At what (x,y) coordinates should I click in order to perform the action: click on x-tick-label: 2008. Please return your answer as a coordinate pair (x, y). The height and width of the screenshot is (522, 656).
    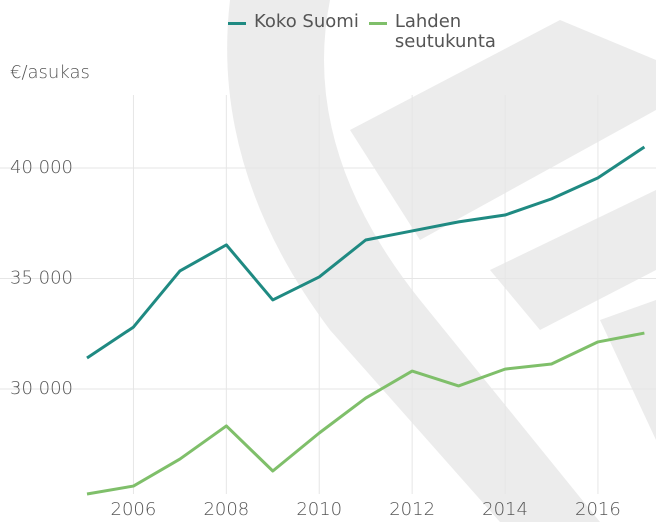
    Looking at the image, I should click on (226, 509).